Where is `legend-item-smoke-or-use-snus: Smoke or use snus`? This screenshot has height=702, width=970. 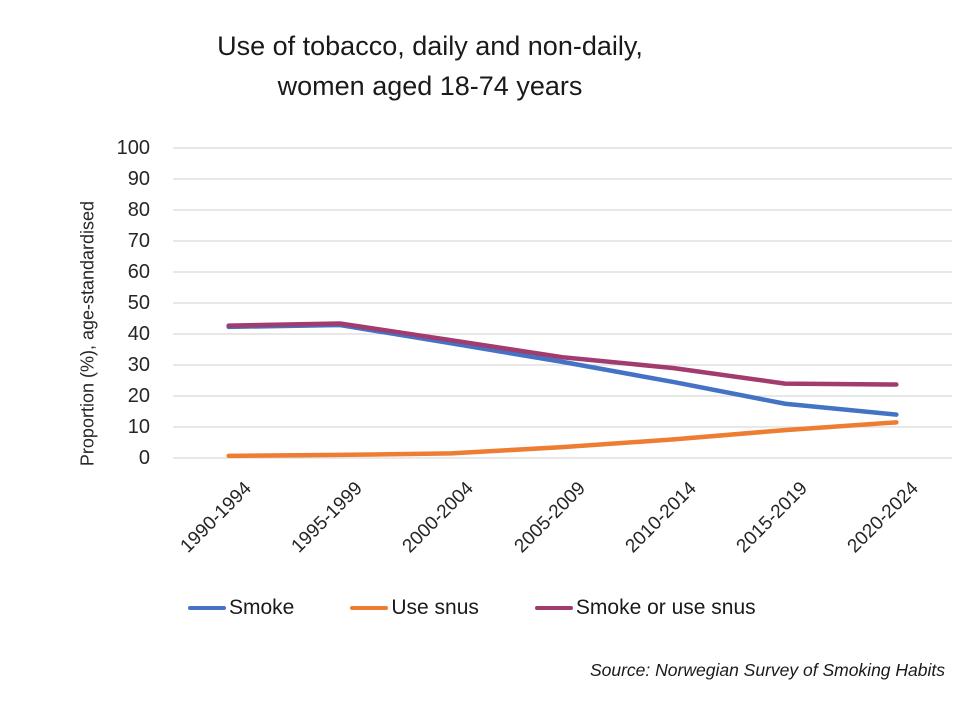
legend-item-smoke-or-use-snus: Smoke or use snus is located at coordinates (645, 608).